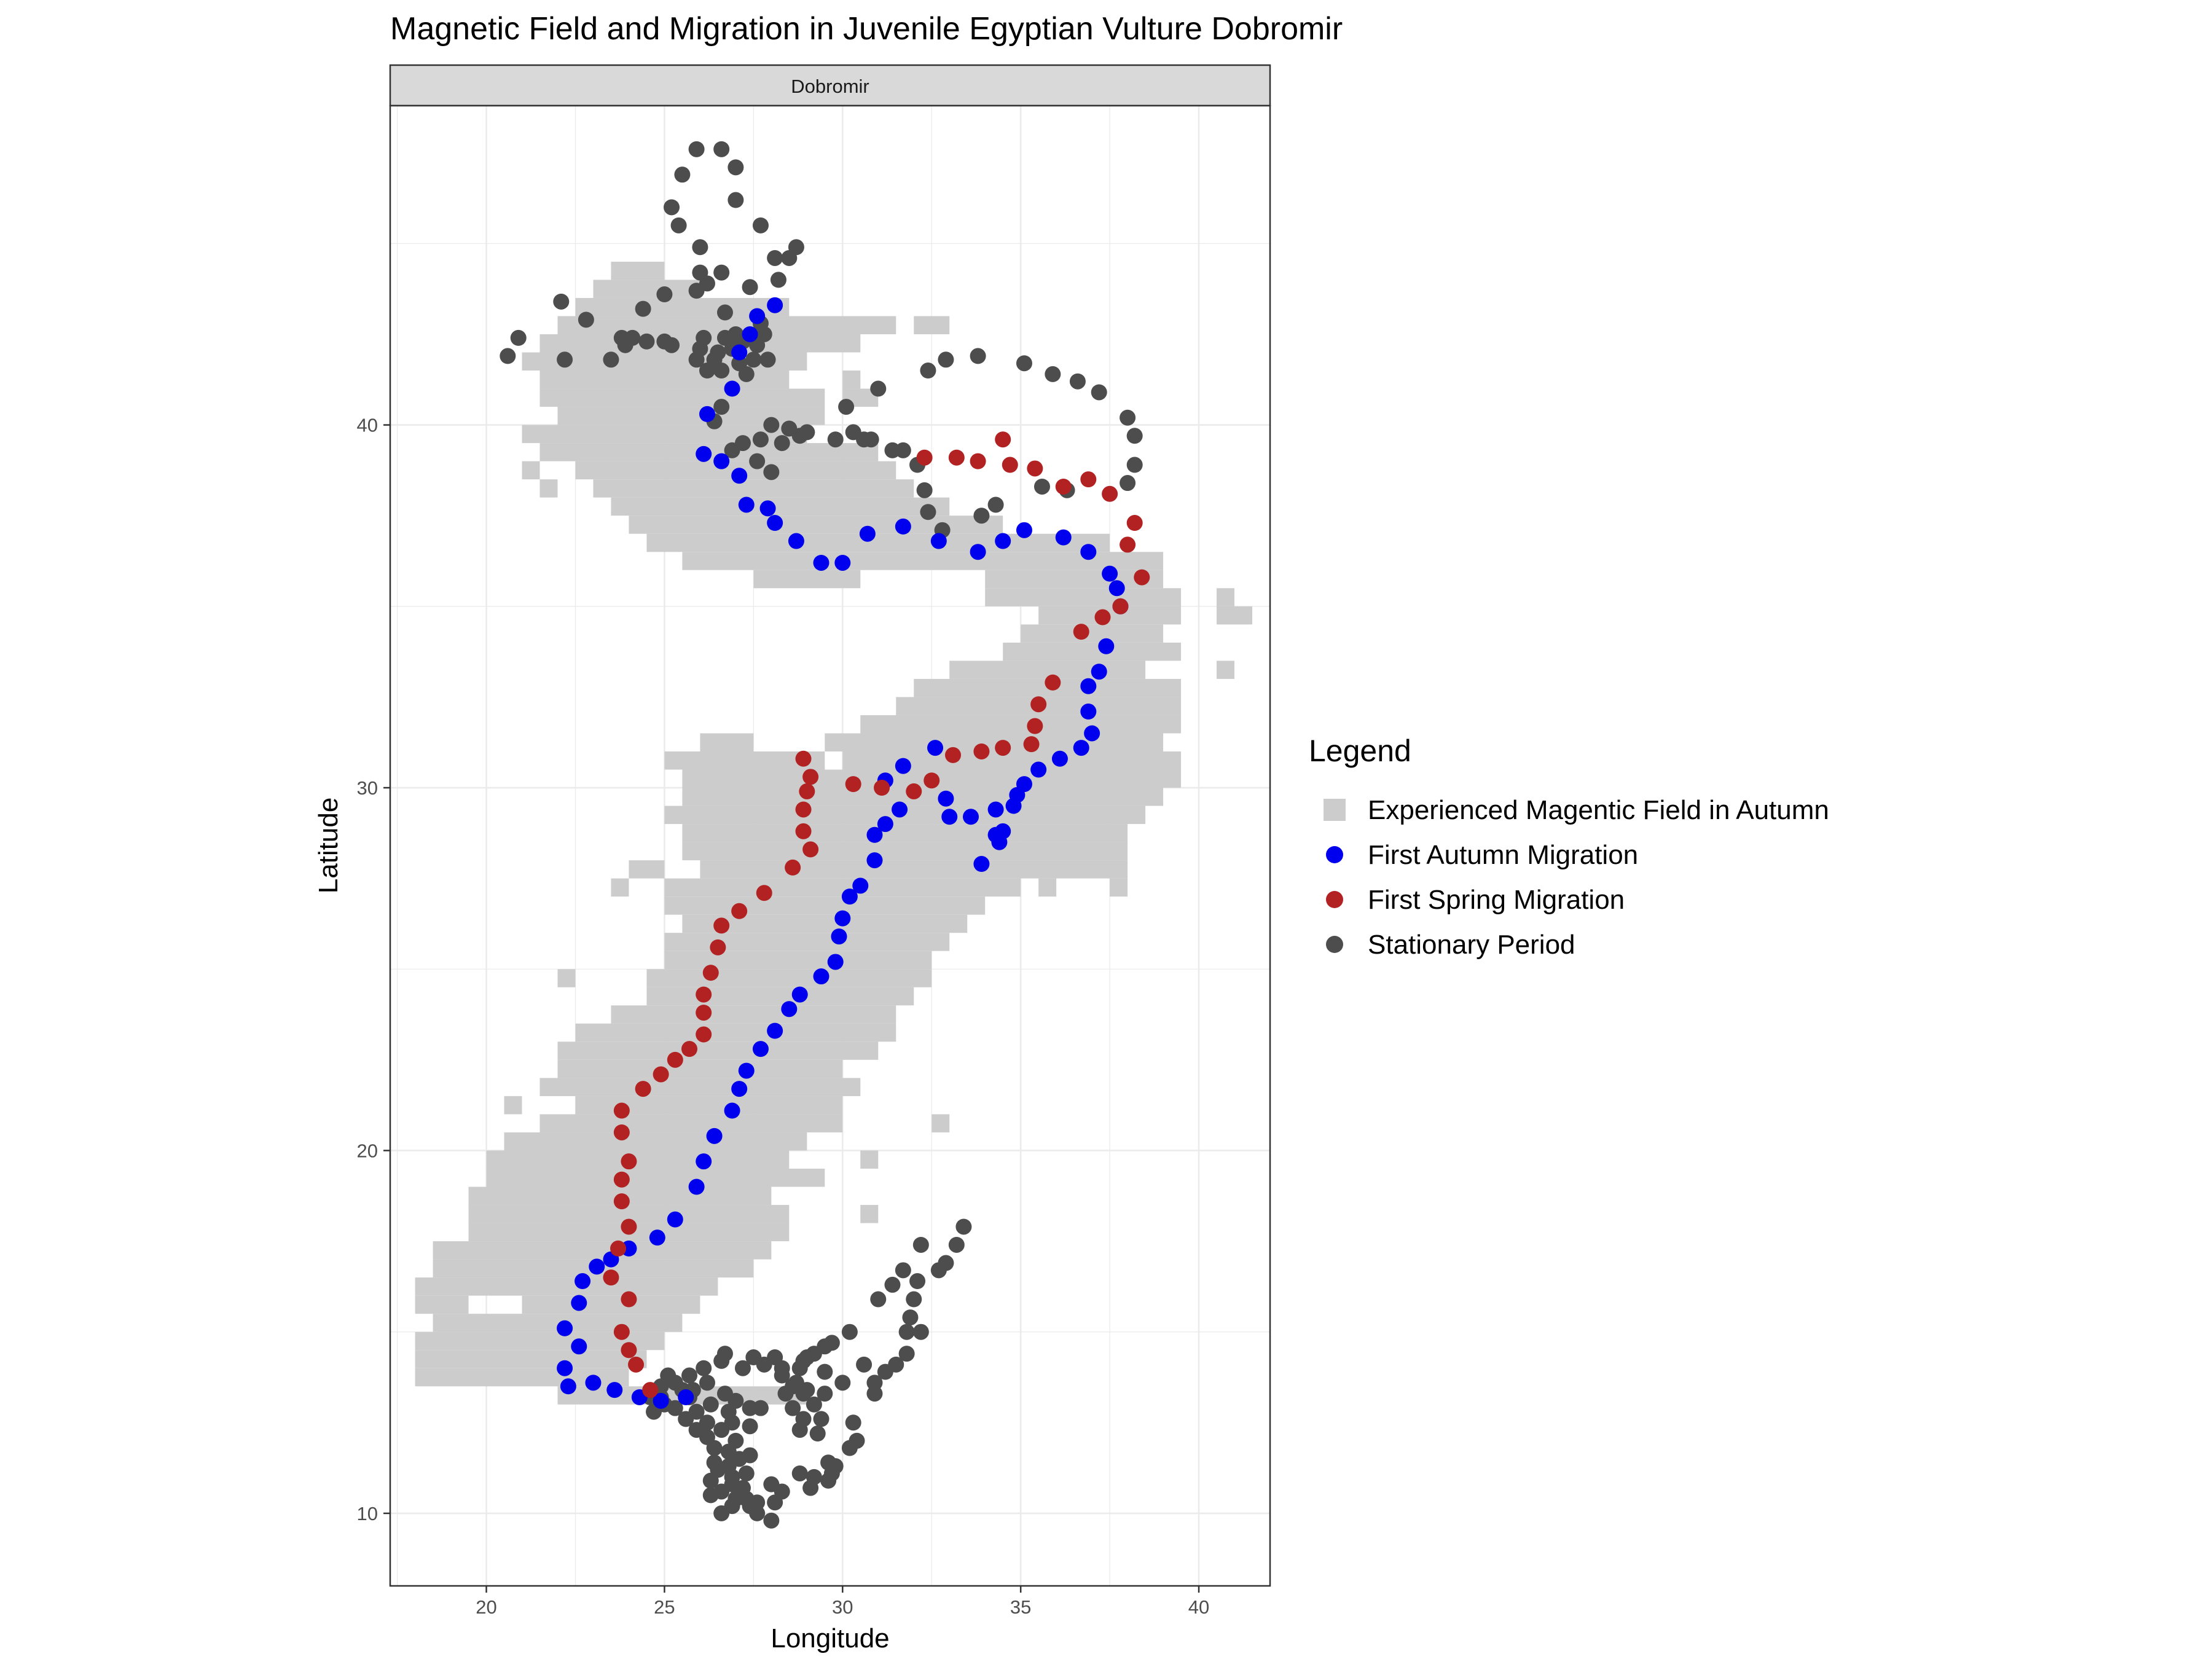 Image resolution: width=2212 pixels, height=1659 pixels. Describe the element at coordinates (367, 788) in the screenshot. I see `y-tick-label: 30` at that location.